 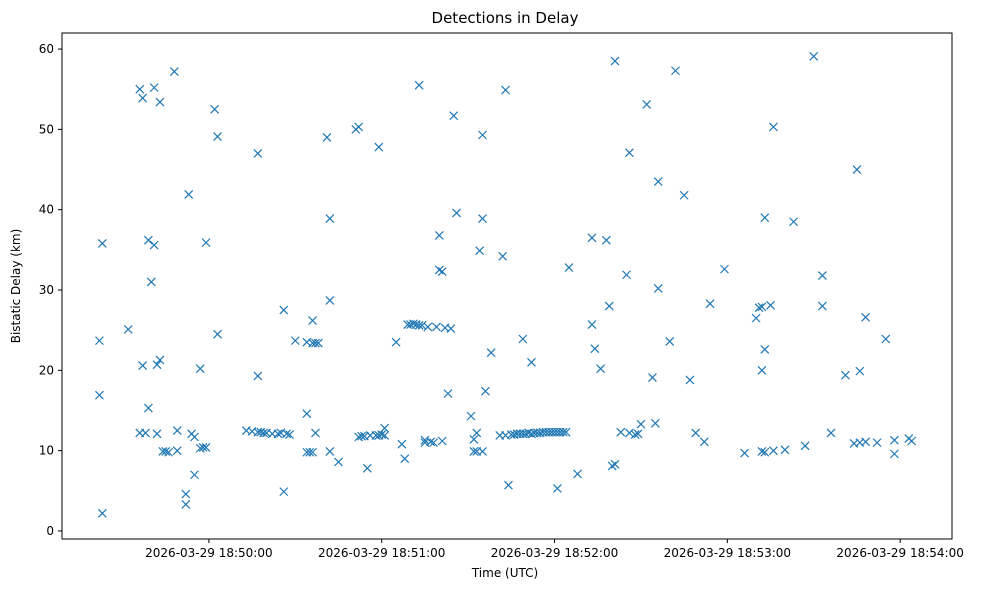 I want to click on y-tick-label: 30, so click(x=46, y=290).